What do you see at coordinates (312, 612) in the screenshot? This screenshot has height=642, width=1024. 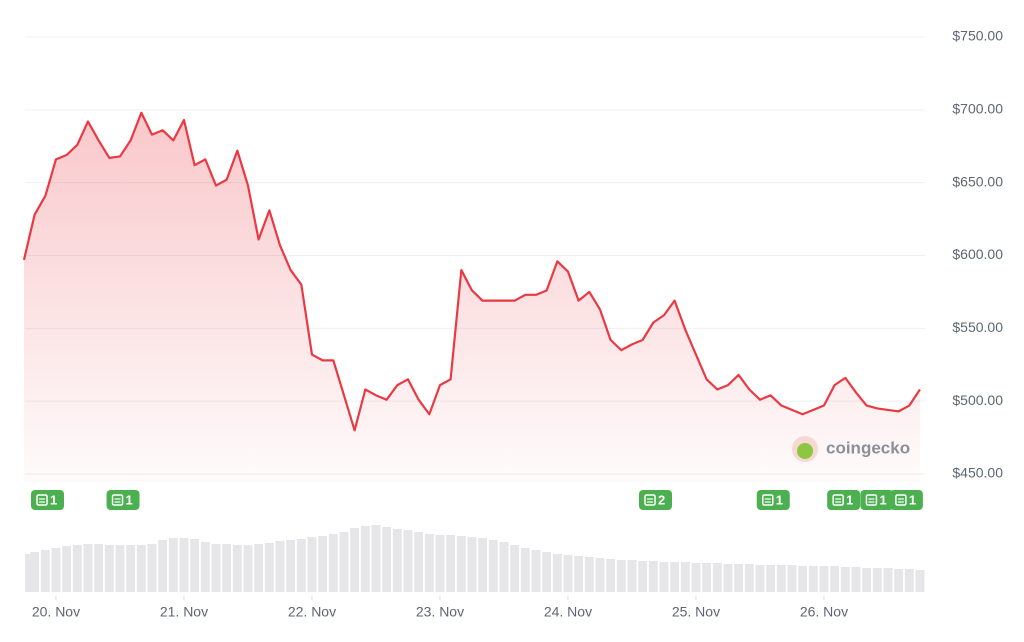 I see `x-tick-label: 22. Nov` at bounding box center [312, 612].